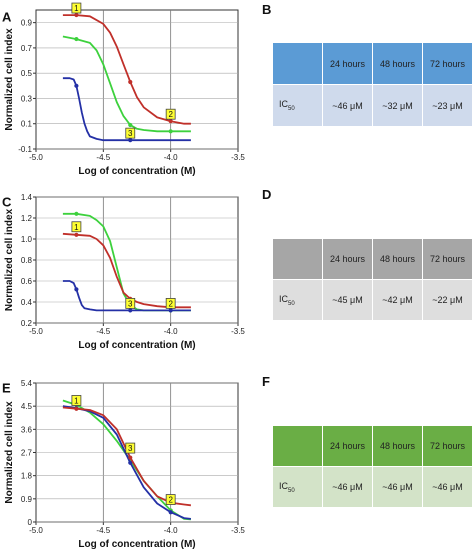 The height and width of the screenshot is (550, 474). I want to click on y-tick-label: 3.6, so click(27, 429).